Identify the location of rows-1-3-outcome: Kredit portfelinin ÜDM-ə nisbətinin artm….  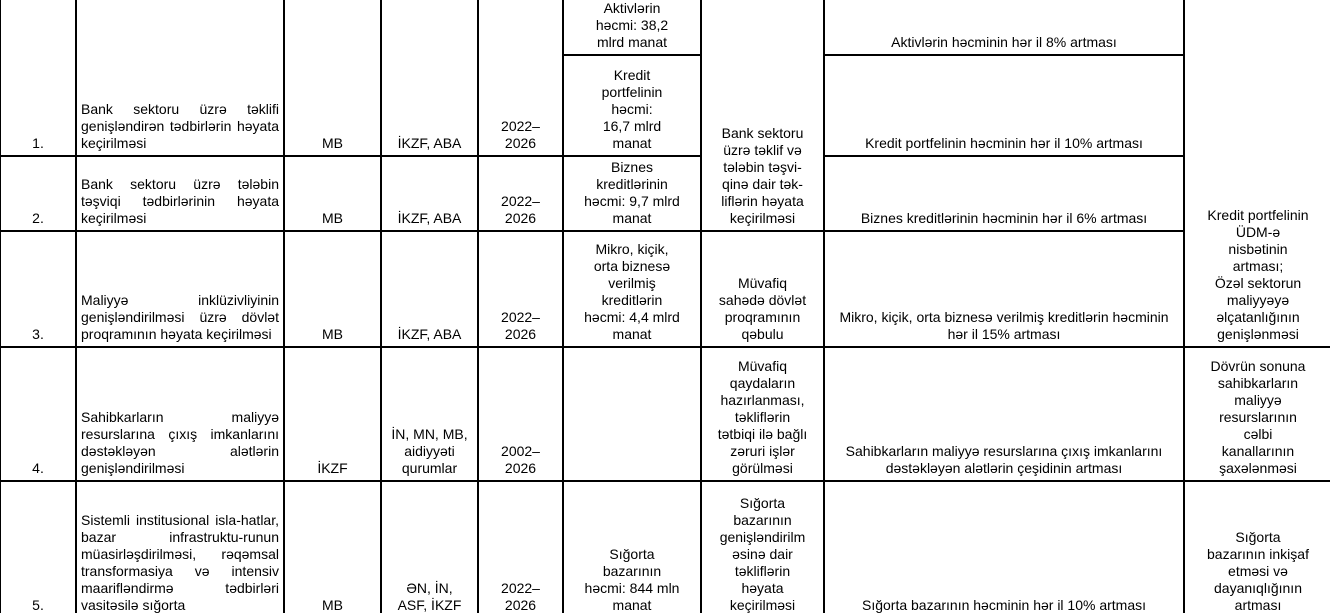
(1256, 174).